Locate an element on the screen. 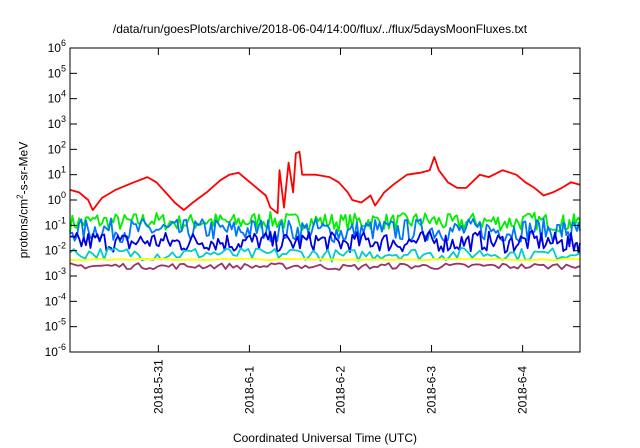 The height and width of the screenshot is (448, 640). y-tick-label: 10⁻⁶ is located at coordinates (55, 350).